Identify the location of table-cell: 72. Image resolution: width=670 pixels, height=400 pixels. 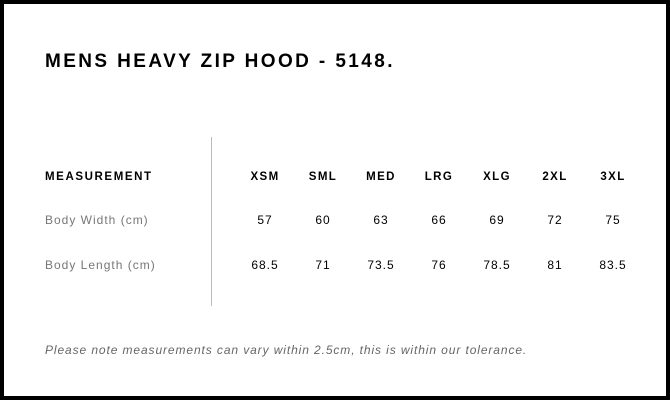
(555, 220).